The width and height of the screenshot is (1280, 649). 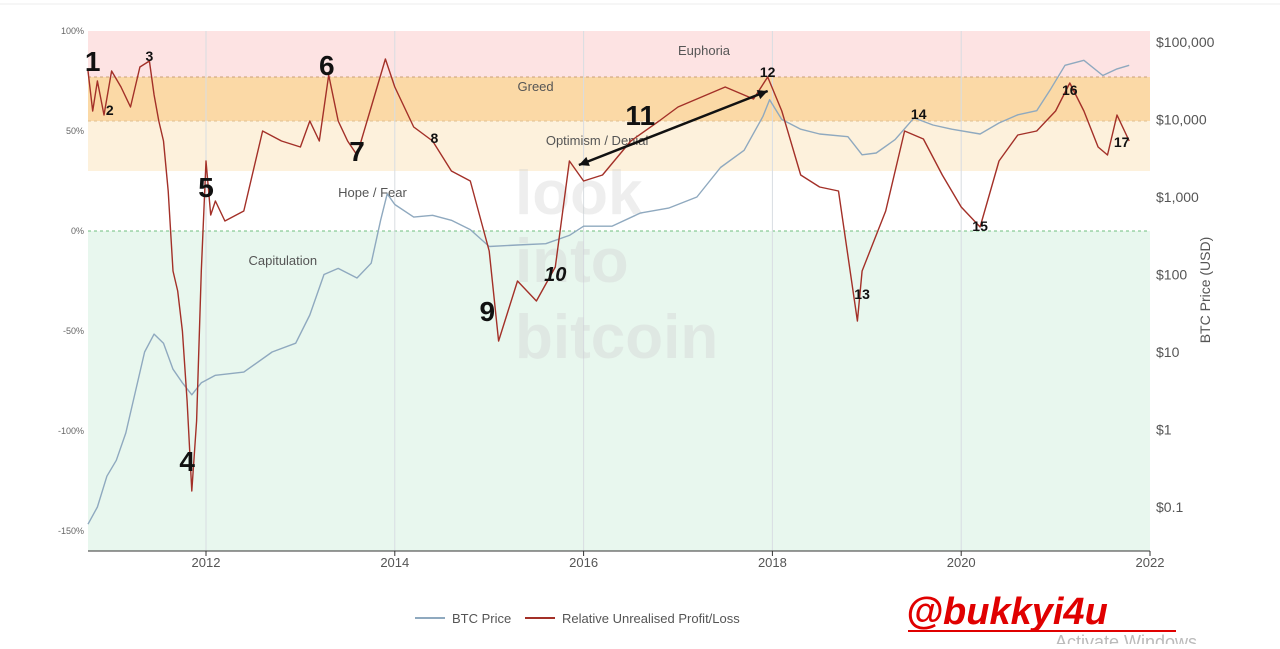 What do you see at coordinates (555, 275) in the screenshot?
I see `annotation-10: 10` at bounding box center [555, 275].